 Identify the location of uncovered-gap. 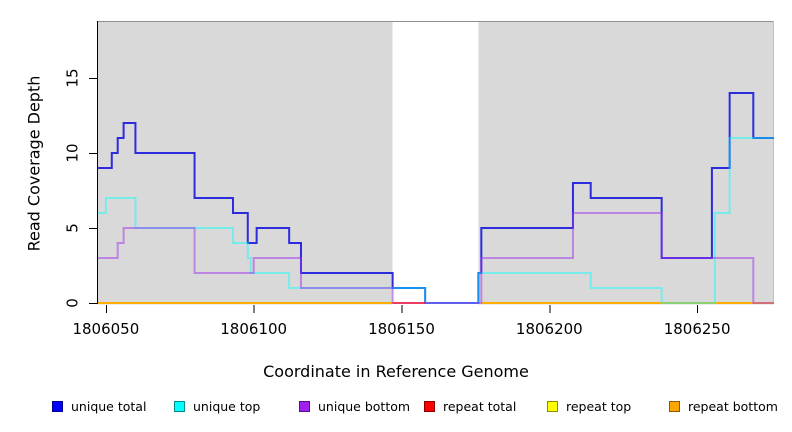
(435, 163).